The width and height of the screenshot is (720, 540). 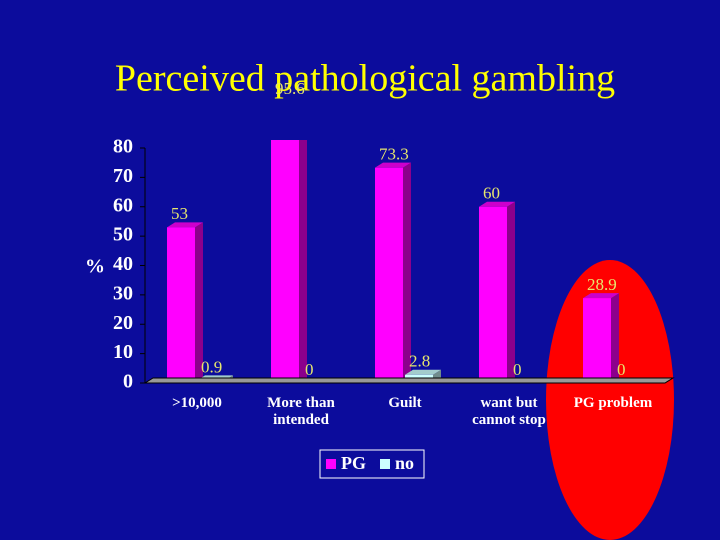 What do you see at coordinates (613, 403) in the screenshot?
I see `x-tick-label: PG problem` at bounding box center [613, 403].